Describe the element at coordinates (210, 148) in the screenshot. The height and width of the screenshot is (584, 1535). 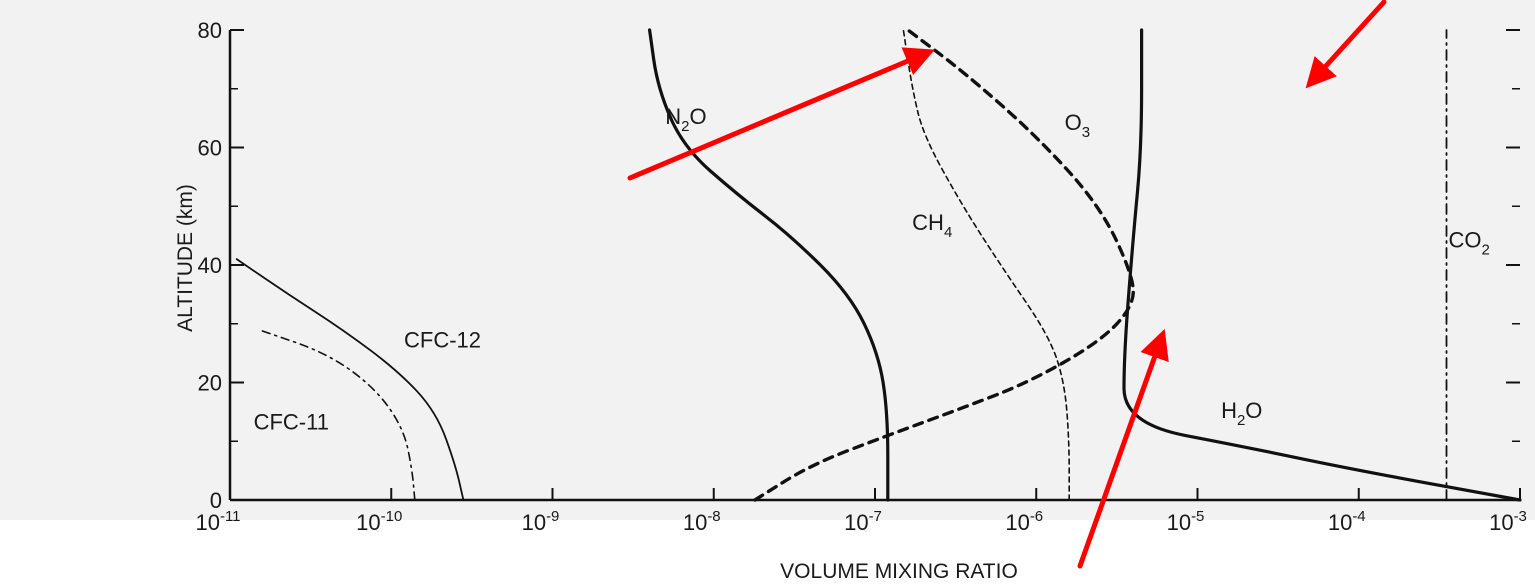
I see `y-tick-label: 60` at that location.